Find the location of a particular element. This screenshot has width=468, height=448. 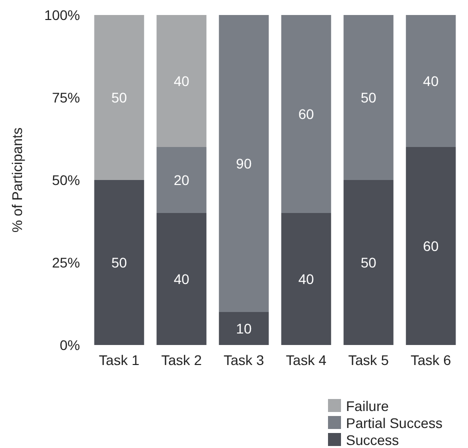

x-tick-label: Task 3 is located at coordinates (244, 360).